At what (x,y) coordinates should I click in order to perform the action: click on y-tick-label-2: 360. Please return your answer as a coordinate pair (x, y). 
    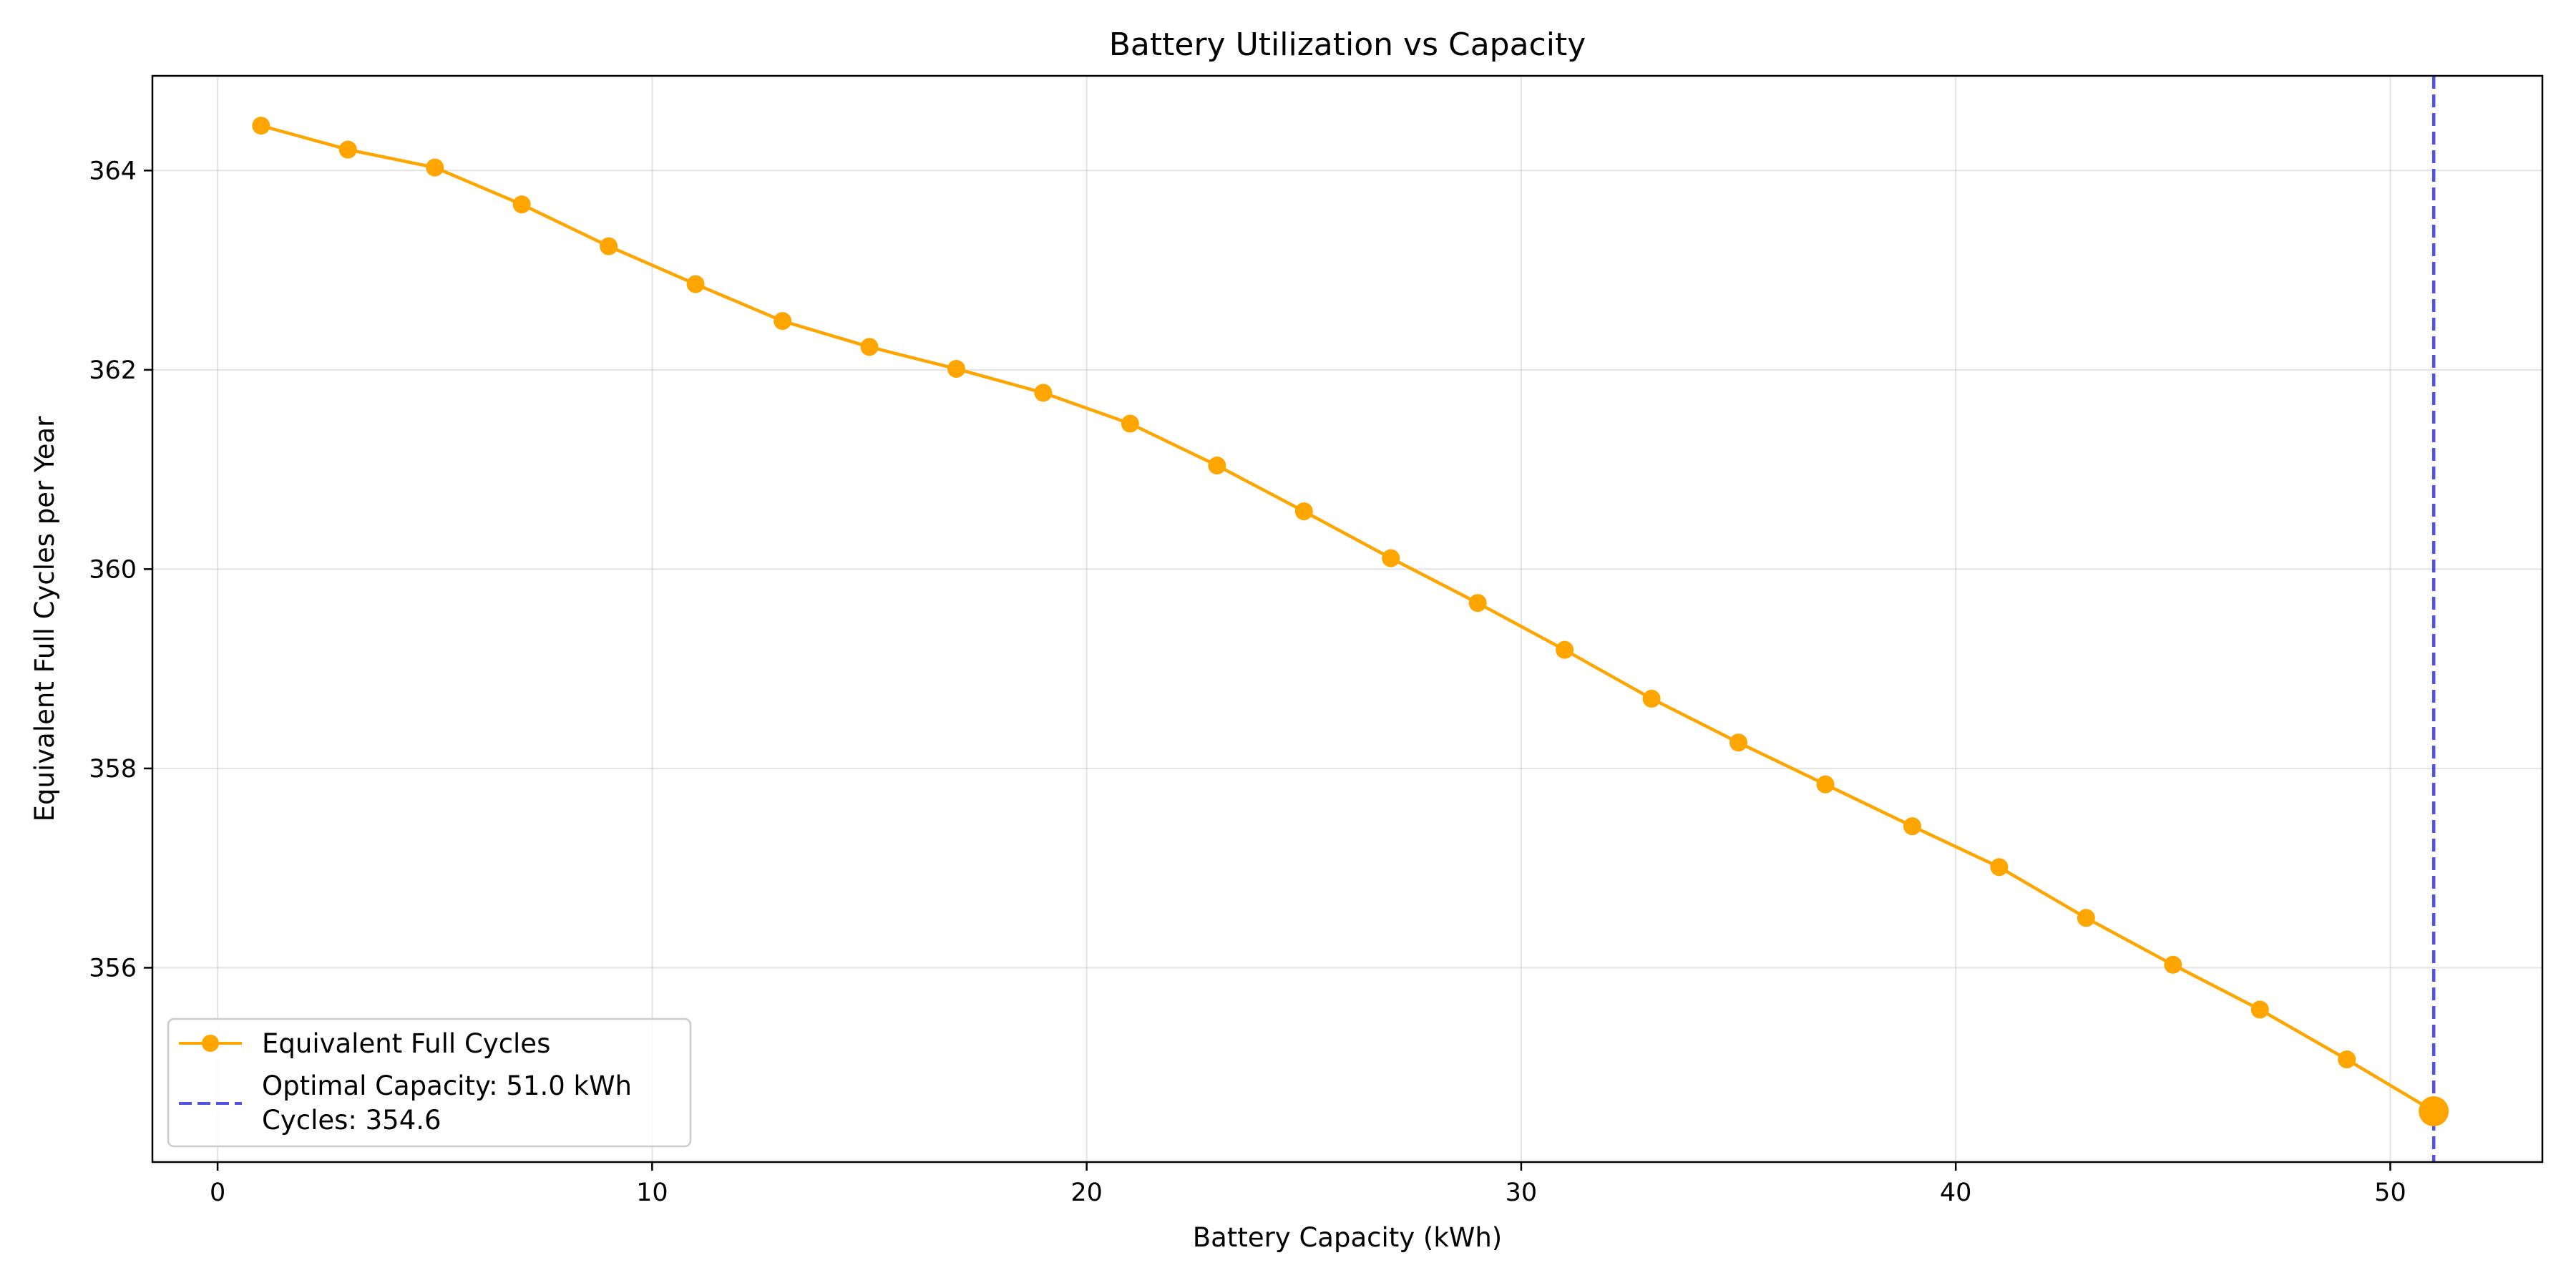
    Looking at the image, I should click on (113, 569).